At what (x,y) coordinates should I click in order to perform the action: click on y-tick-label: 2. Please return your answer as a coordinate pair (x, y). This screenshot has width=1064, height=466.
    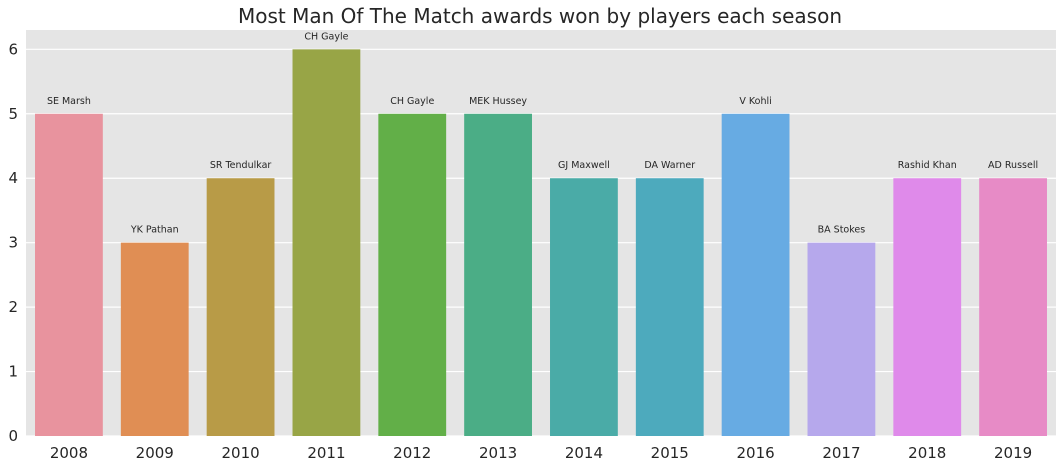
    Looking at the image, I should click on (13, 307).